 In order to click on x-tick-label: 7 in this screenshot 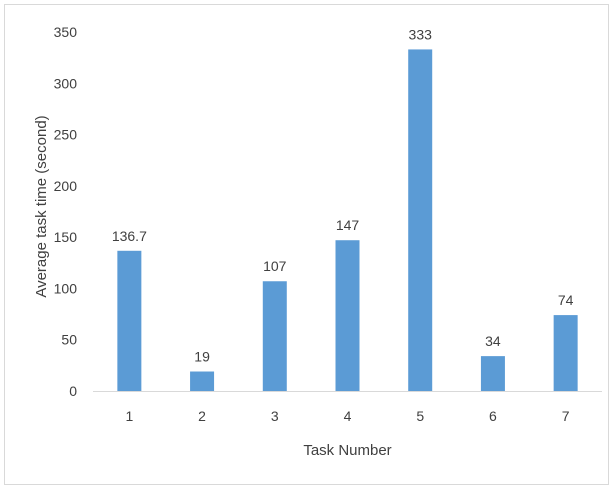, I will do `click(566, 416)`.